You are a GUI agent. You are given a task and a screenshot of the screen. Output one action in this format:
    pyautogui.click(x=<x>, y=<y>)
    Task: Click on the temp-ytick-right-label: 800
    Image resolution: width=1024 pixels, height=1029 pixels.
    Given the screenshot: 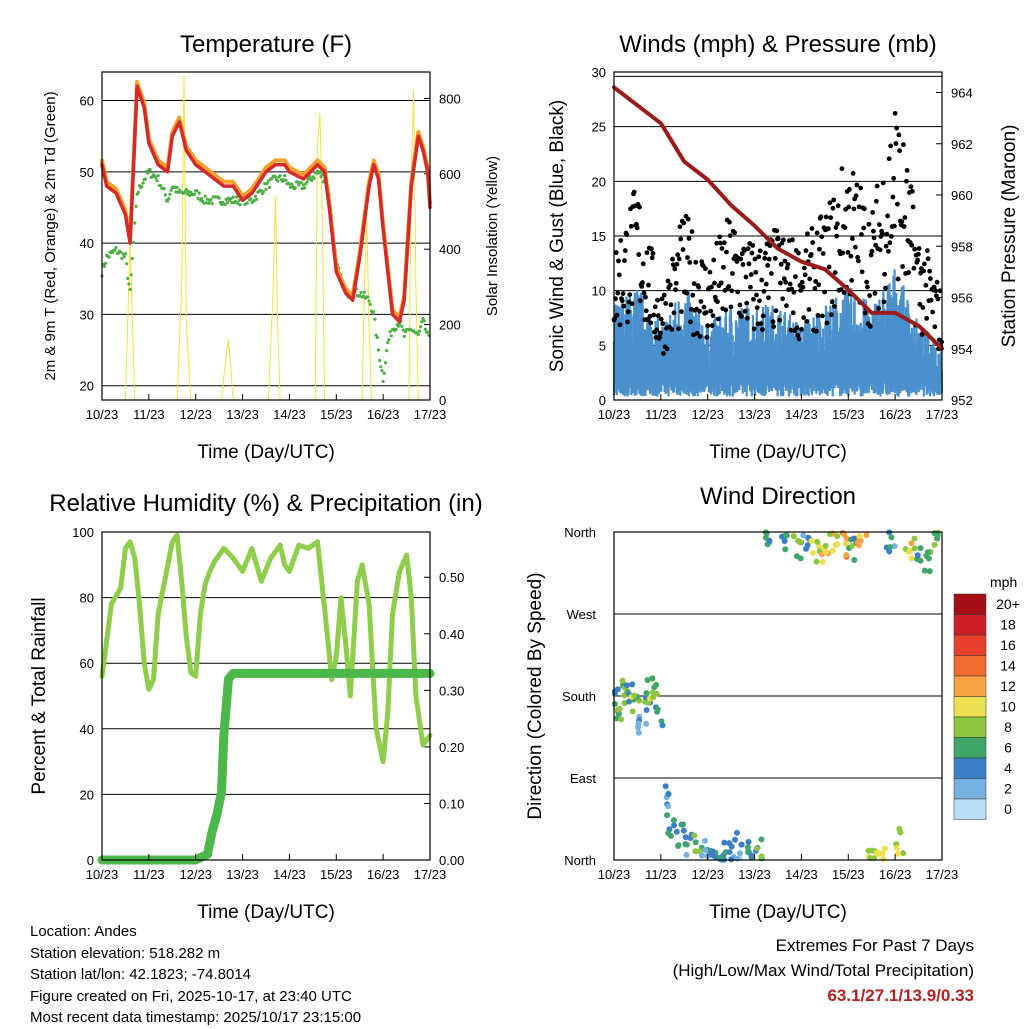 What is the action you would take?
    pyautogui.click(x=450, y=98)
    